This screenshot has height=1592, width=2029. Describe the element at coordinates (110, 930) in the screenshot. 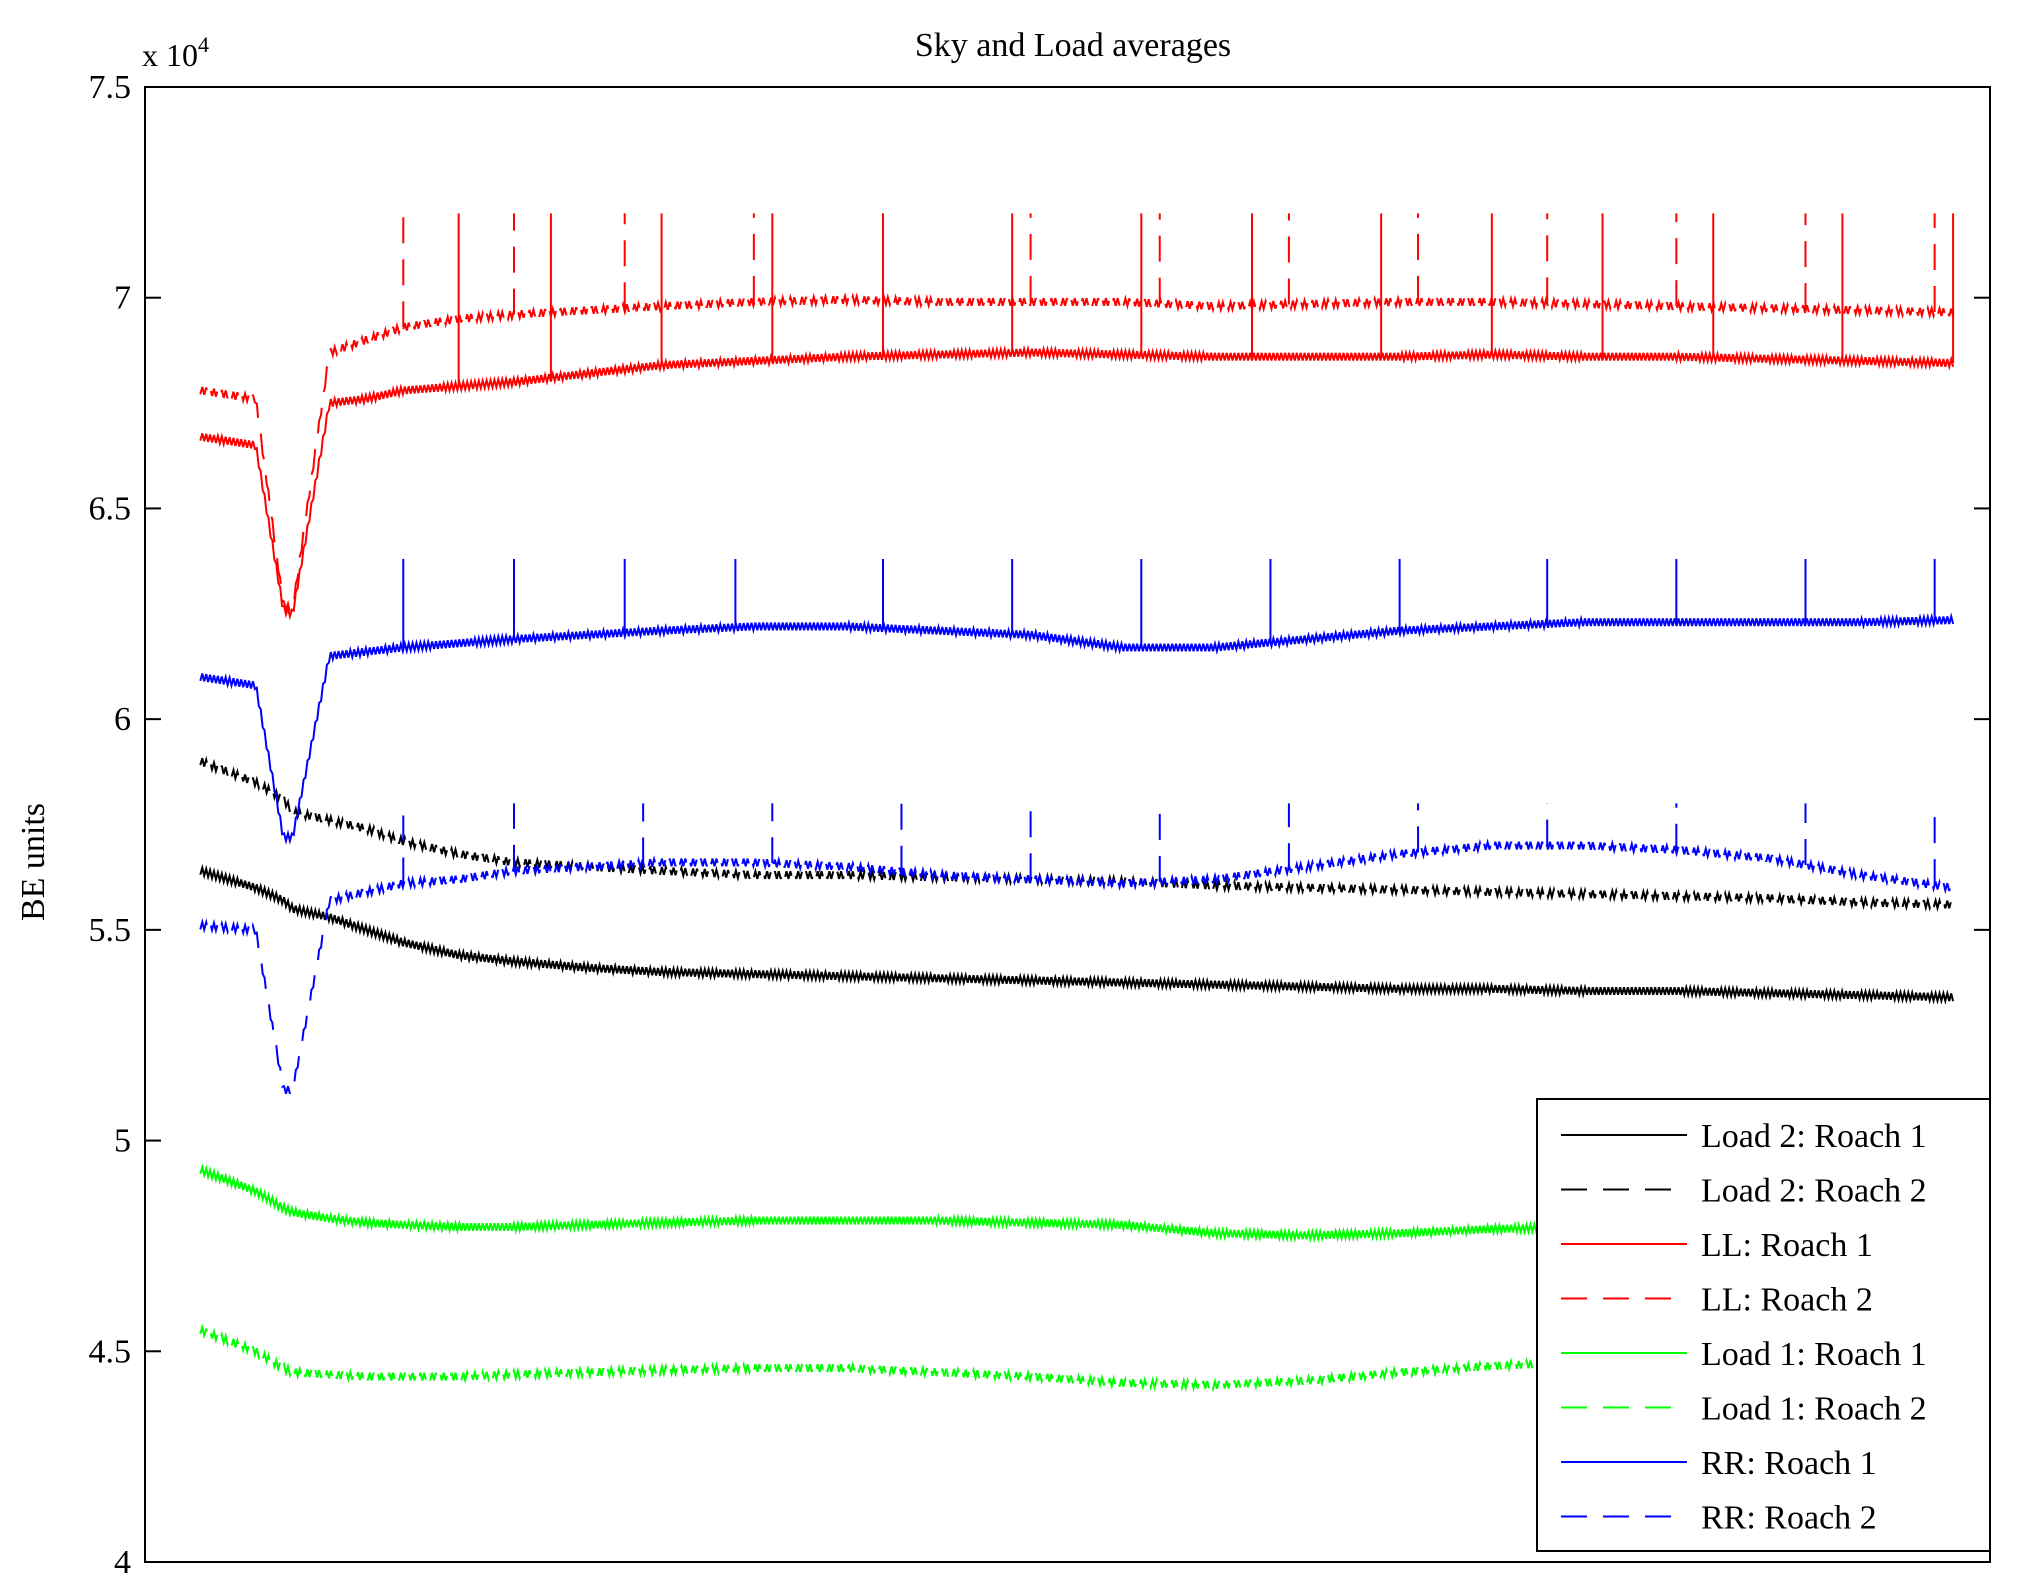

I see `y-tick-label: 5.5` at that location.